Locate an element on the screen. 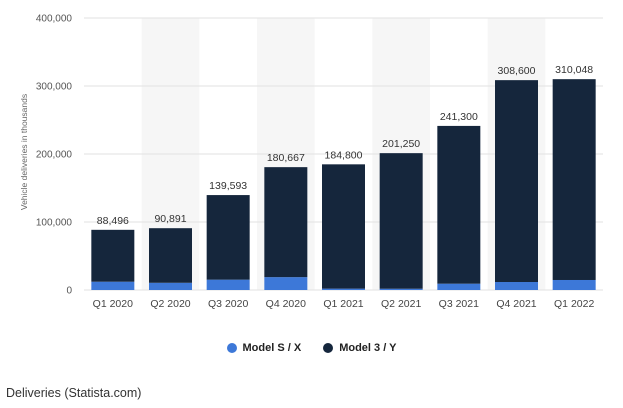  x-tick-label: Q4 2020 is located at coordinates (286, 304).